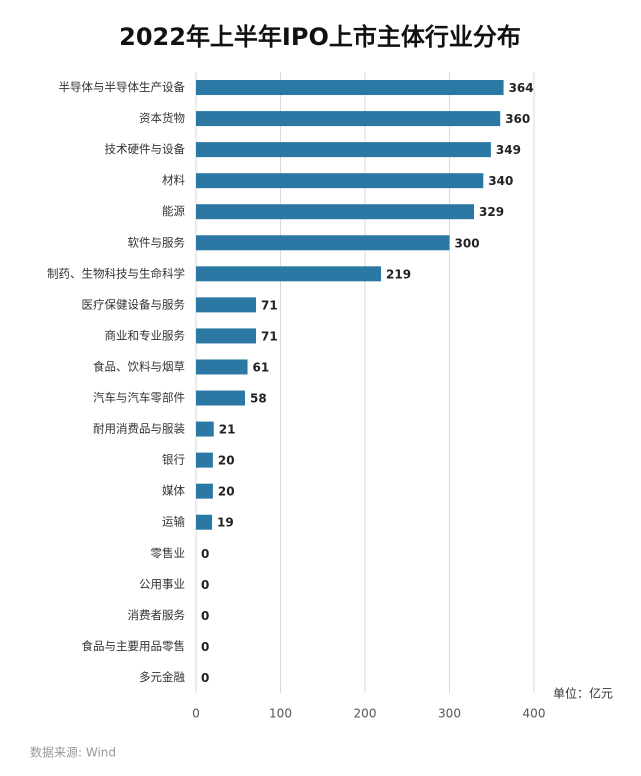 This screenshot has width=641, height=776. What do you see at coordinates (491, 212) in the screenshot?
I see `value-label: 329` at bounding box center [491, 212].